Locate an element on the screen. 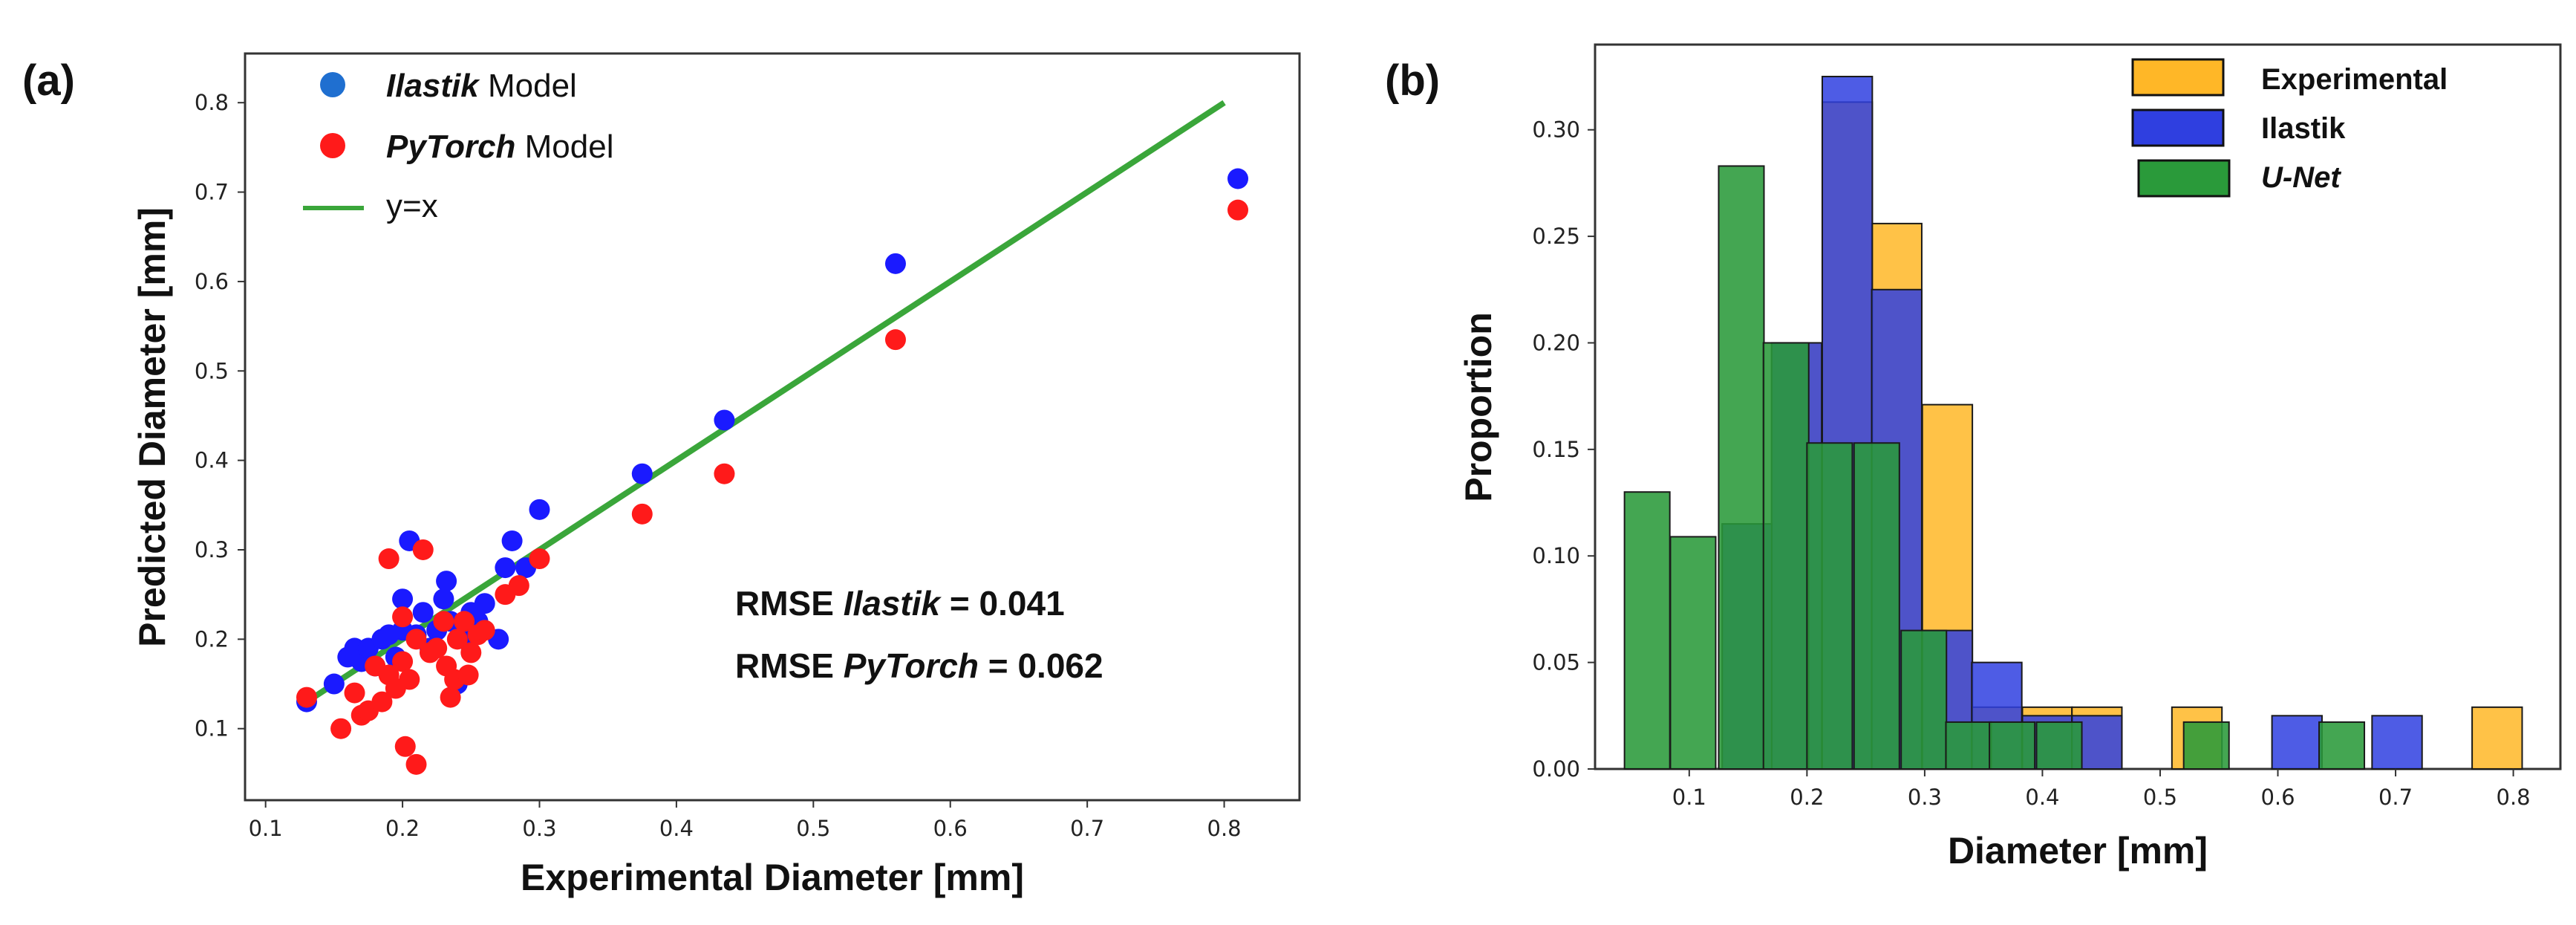 The height and width of the screenshot is (925, 2576). x-axis-label-b: Diameter [mm] is located at coordinates (2078, 851).